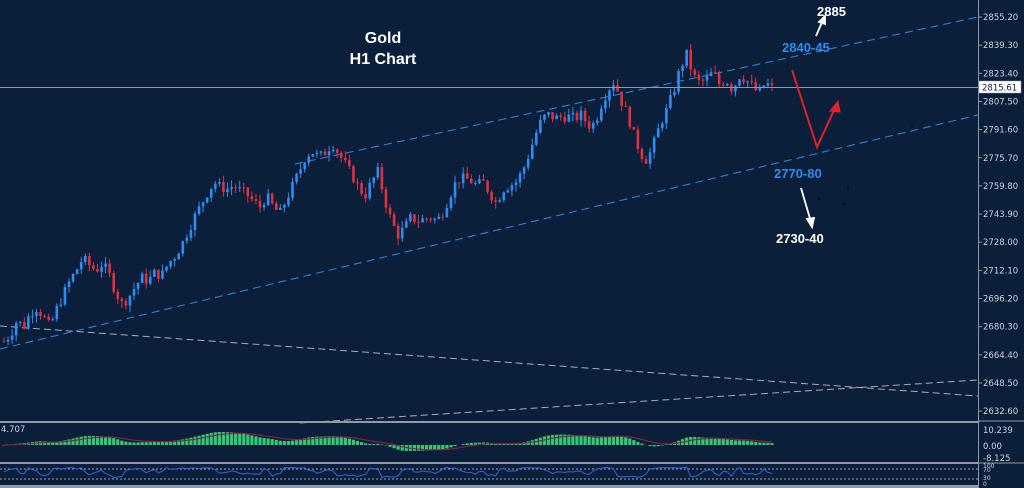 The width and height of the screenshot is (1024, 488). I want to click on macd-histogram, so click(388, 441).